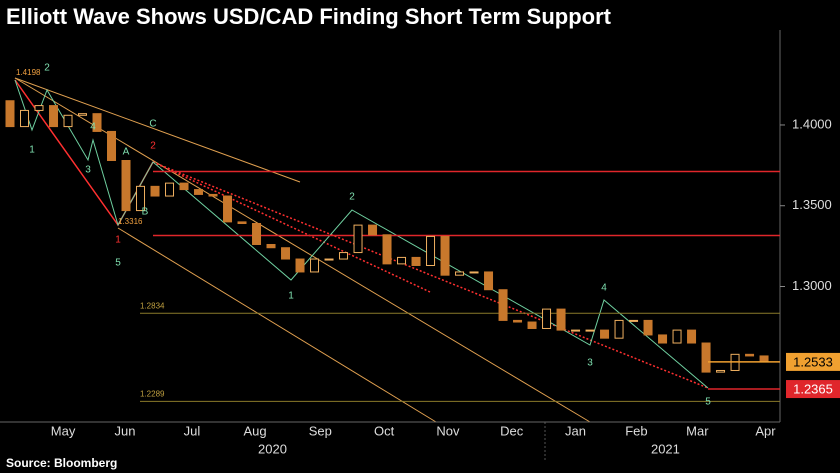 This screenshot has width=840, height=473. I want to click on wave-label: C, so click(152, 124).